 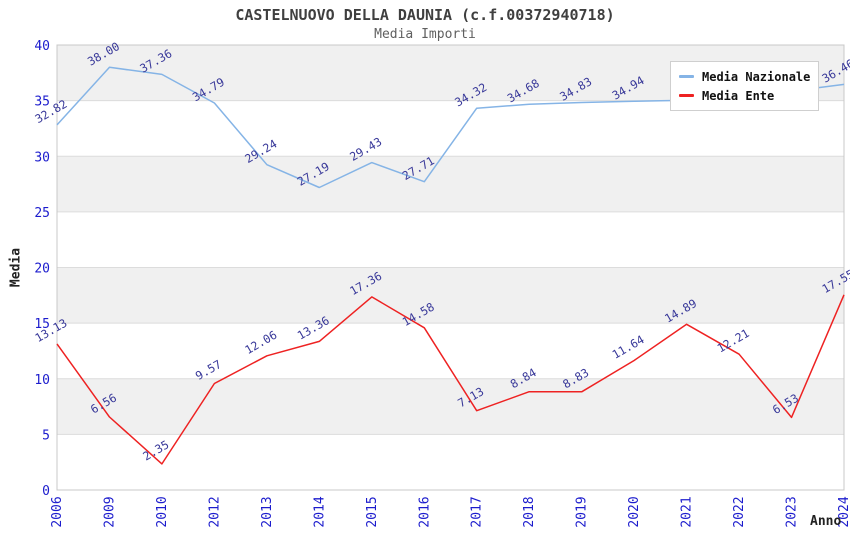 What do you see at coordinates (372, 511) in the screenshot?
I see `x-tick-label: 2015` at bounding box center [372, 511].